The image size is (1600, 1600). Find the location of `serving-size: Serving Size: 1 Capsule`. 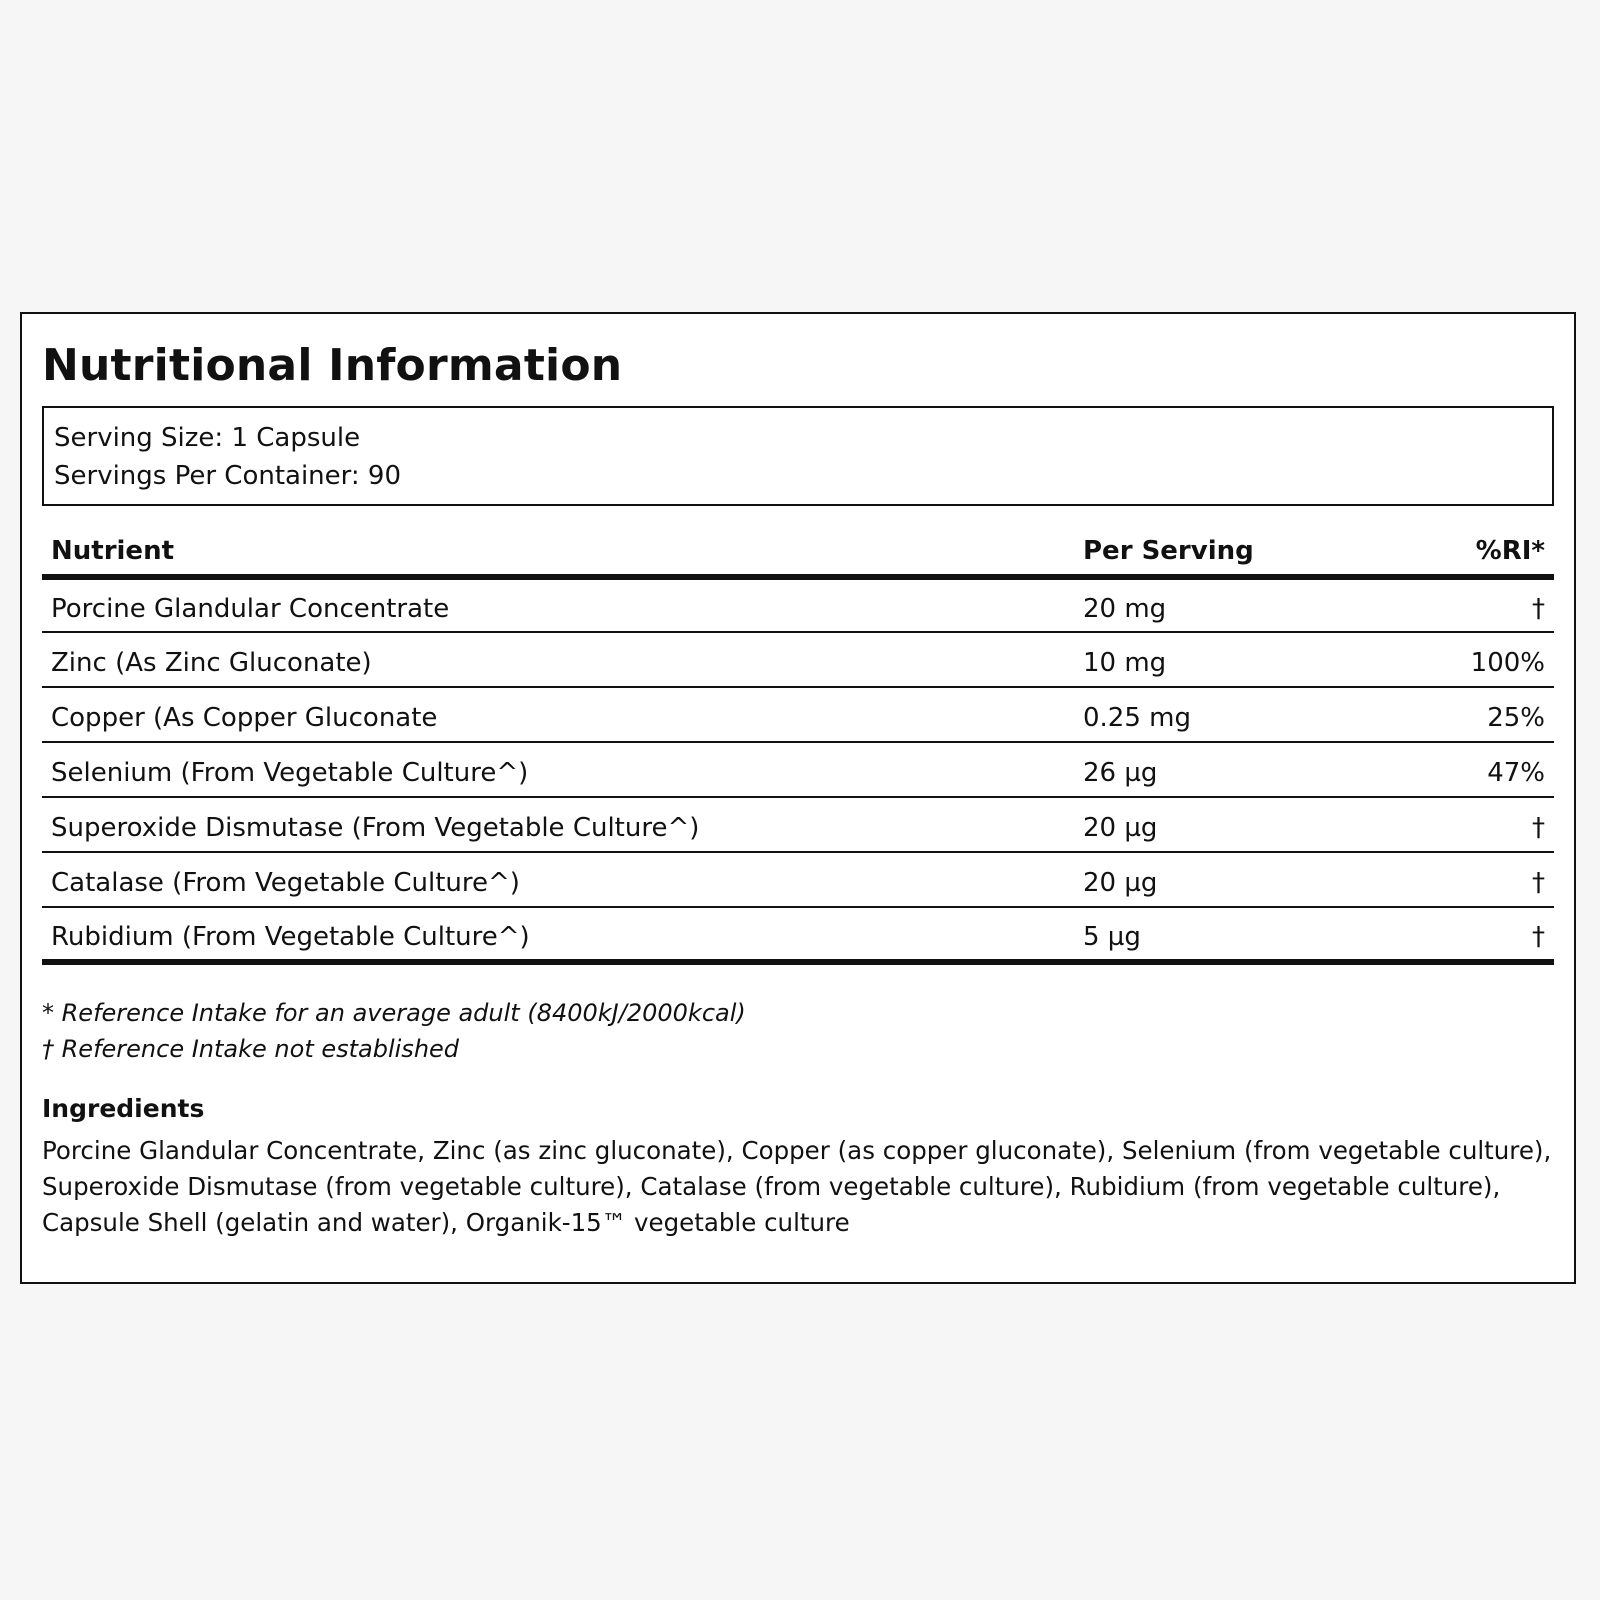

serving-size: Serving Size: 1 Capsule is located at coordinates (207, 438).